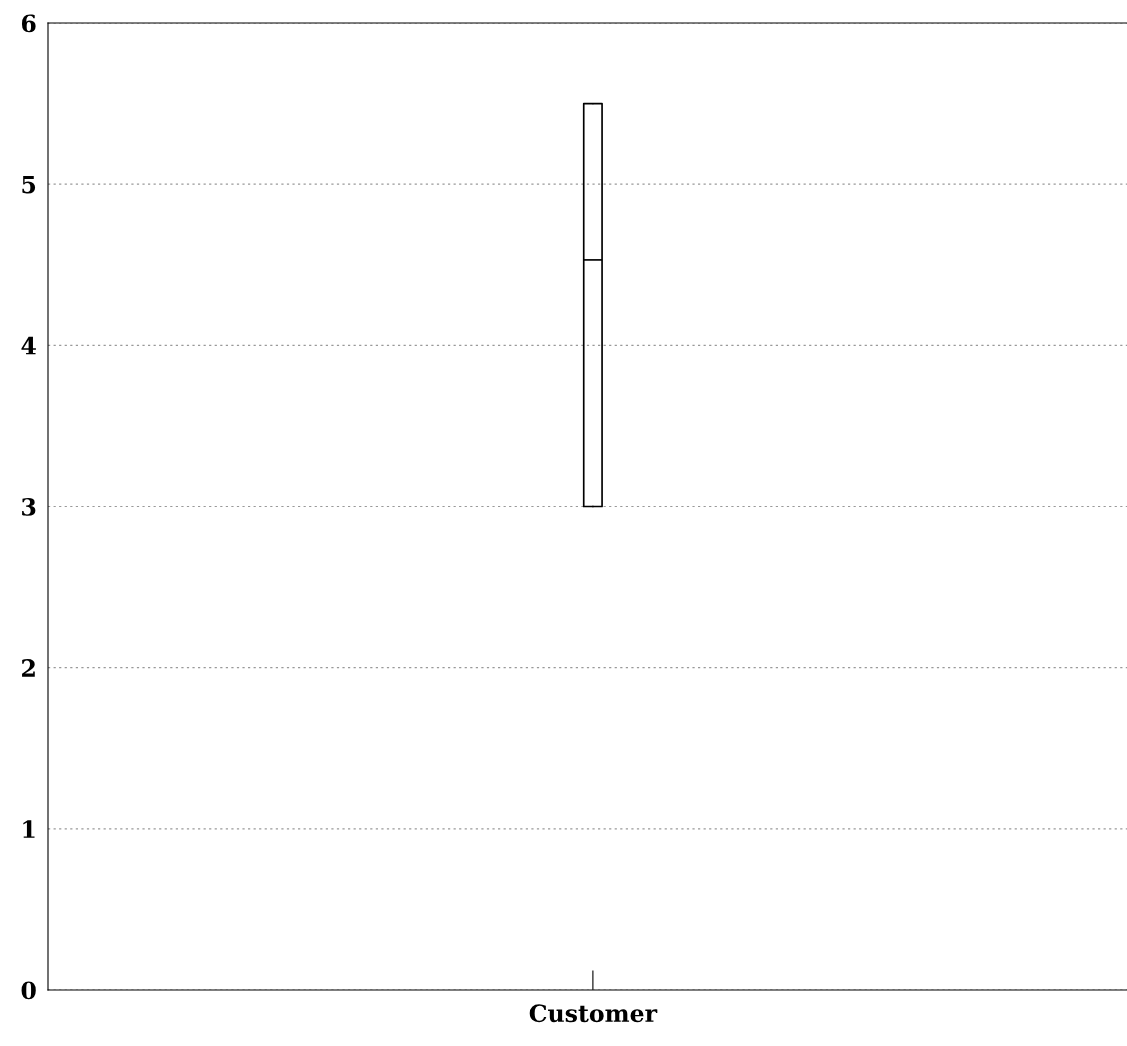 This screenshot has height=1046, width=1127. I want to click on y-tick-label: 6, so click(28, 23).